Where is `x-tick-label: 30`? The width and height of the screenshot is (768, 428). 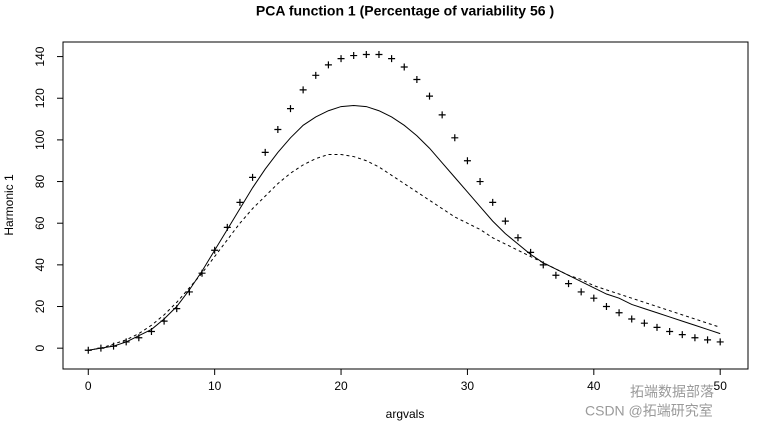
x-tick-label: 30 is located at coordinates (468, 386).